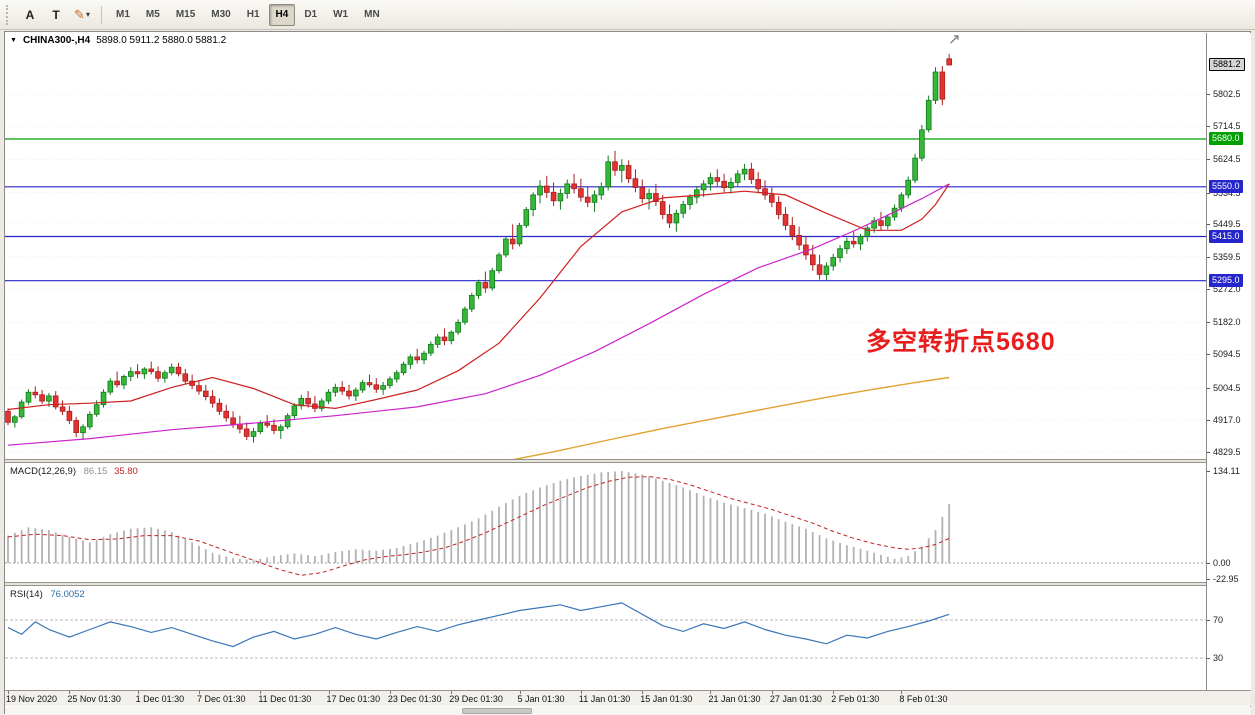 The image size is (1255, 715). What do you see at coordinates (87, 14) in the screenshot?
I see `chevron-down-icon: ▾` at bounding box center [87, 14].